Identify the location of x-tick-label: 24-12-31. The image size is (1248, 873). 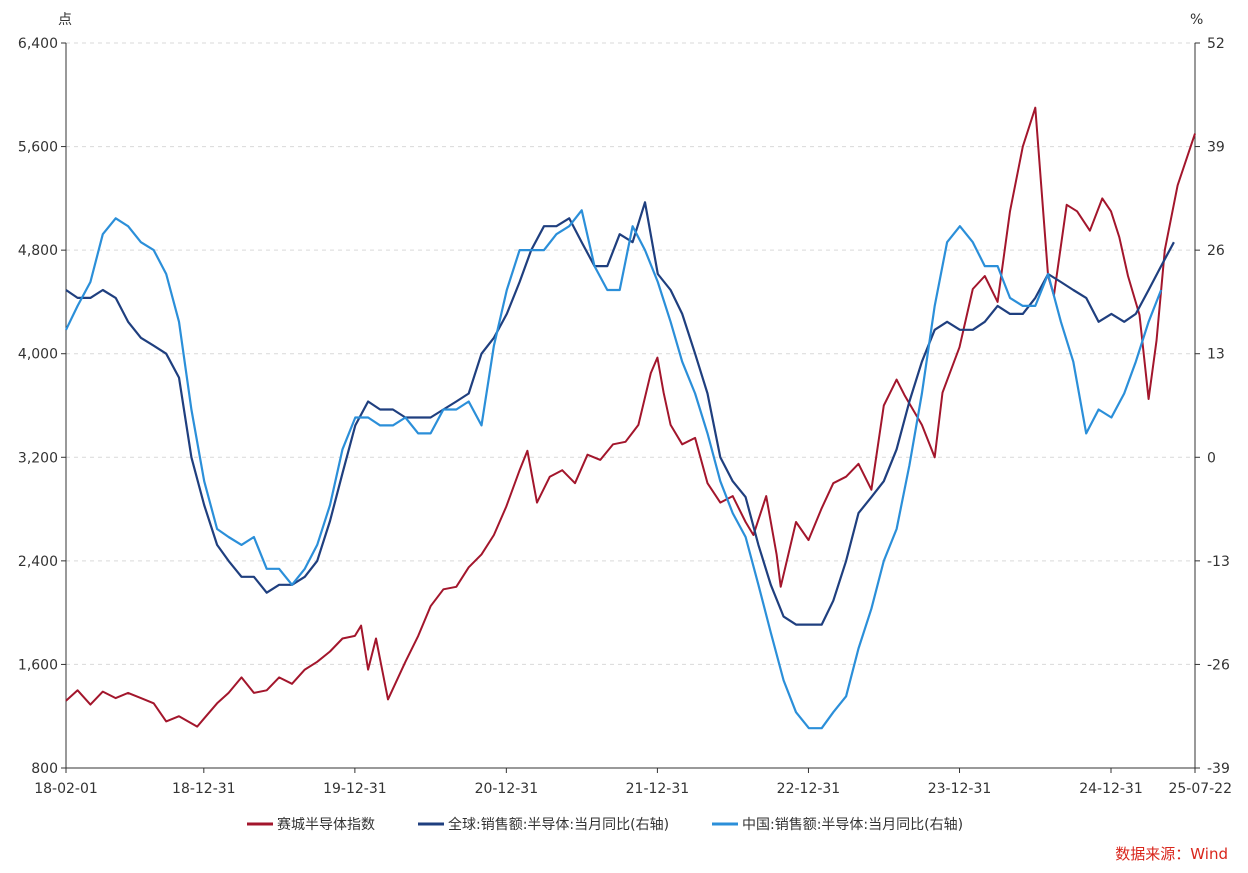
(1111, 789).